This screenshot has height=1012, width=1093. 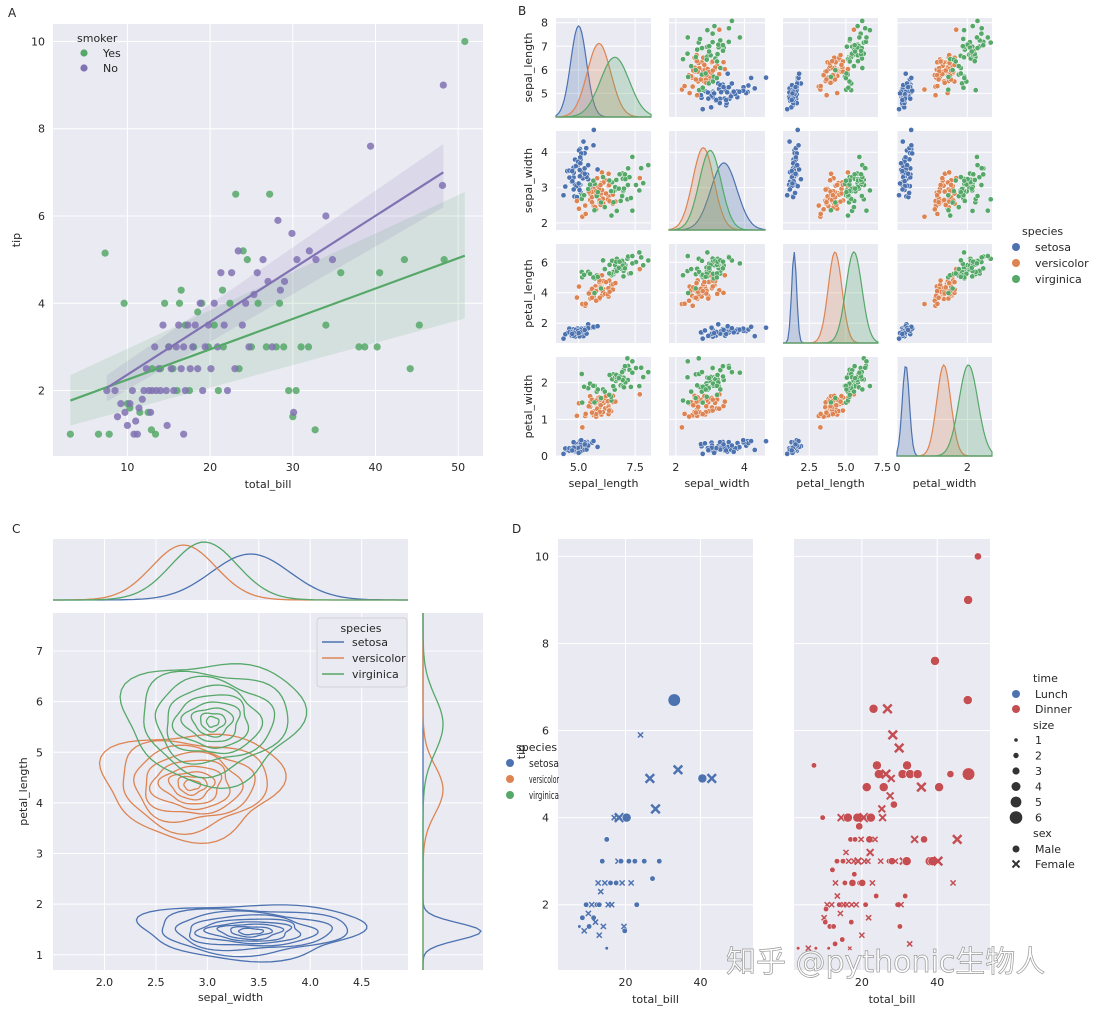 I want to click on facet-axes-lunch, so click(x=655, y=754).